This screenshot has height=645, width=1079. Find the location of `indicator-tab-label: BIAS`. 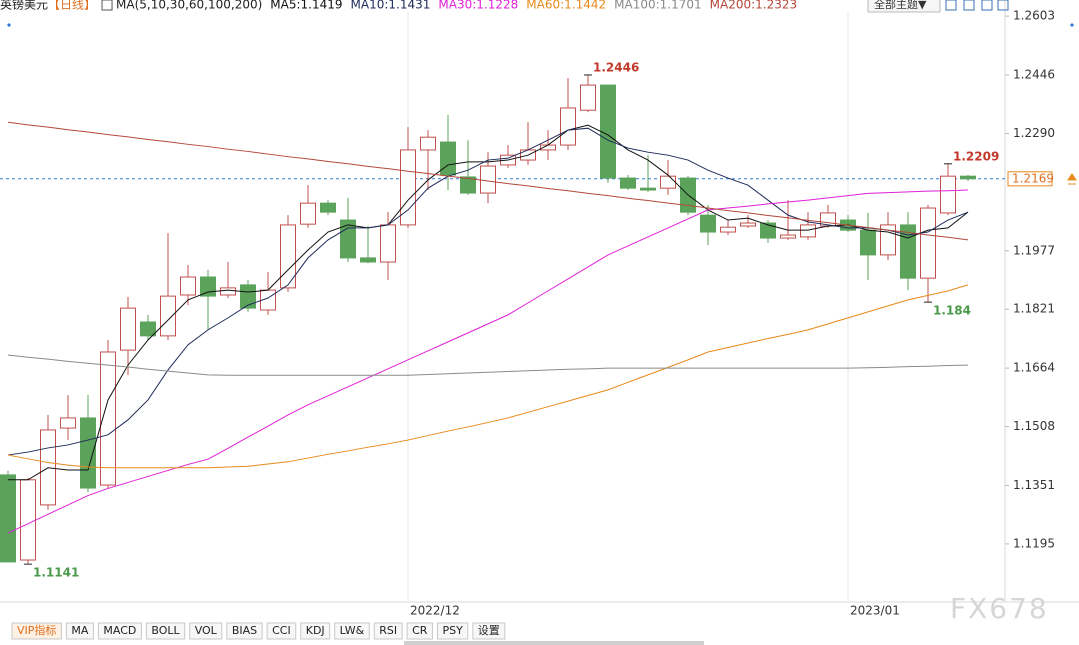

indicator-tab-label: BIAS is located at coordinates (244, 630).